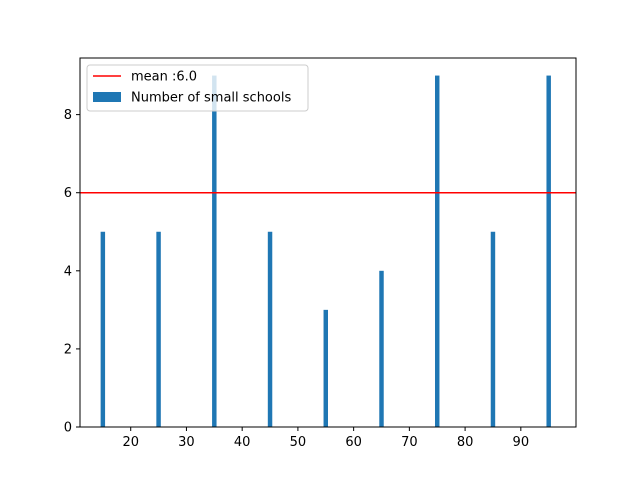 This screenshot has width=640, height=480. Describe the element at coordinates (465, 442) in the screenshot. I see `x-tick-label: 80` at that location.